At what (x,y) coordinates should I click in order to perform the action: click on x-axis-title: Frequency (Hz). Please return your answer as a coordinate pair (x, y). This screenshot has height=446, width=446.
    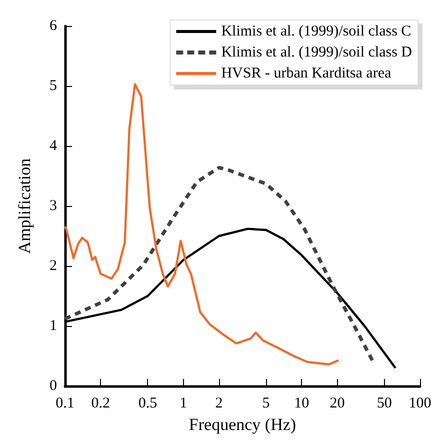
    Looking at the image, I should click on (242, 424).